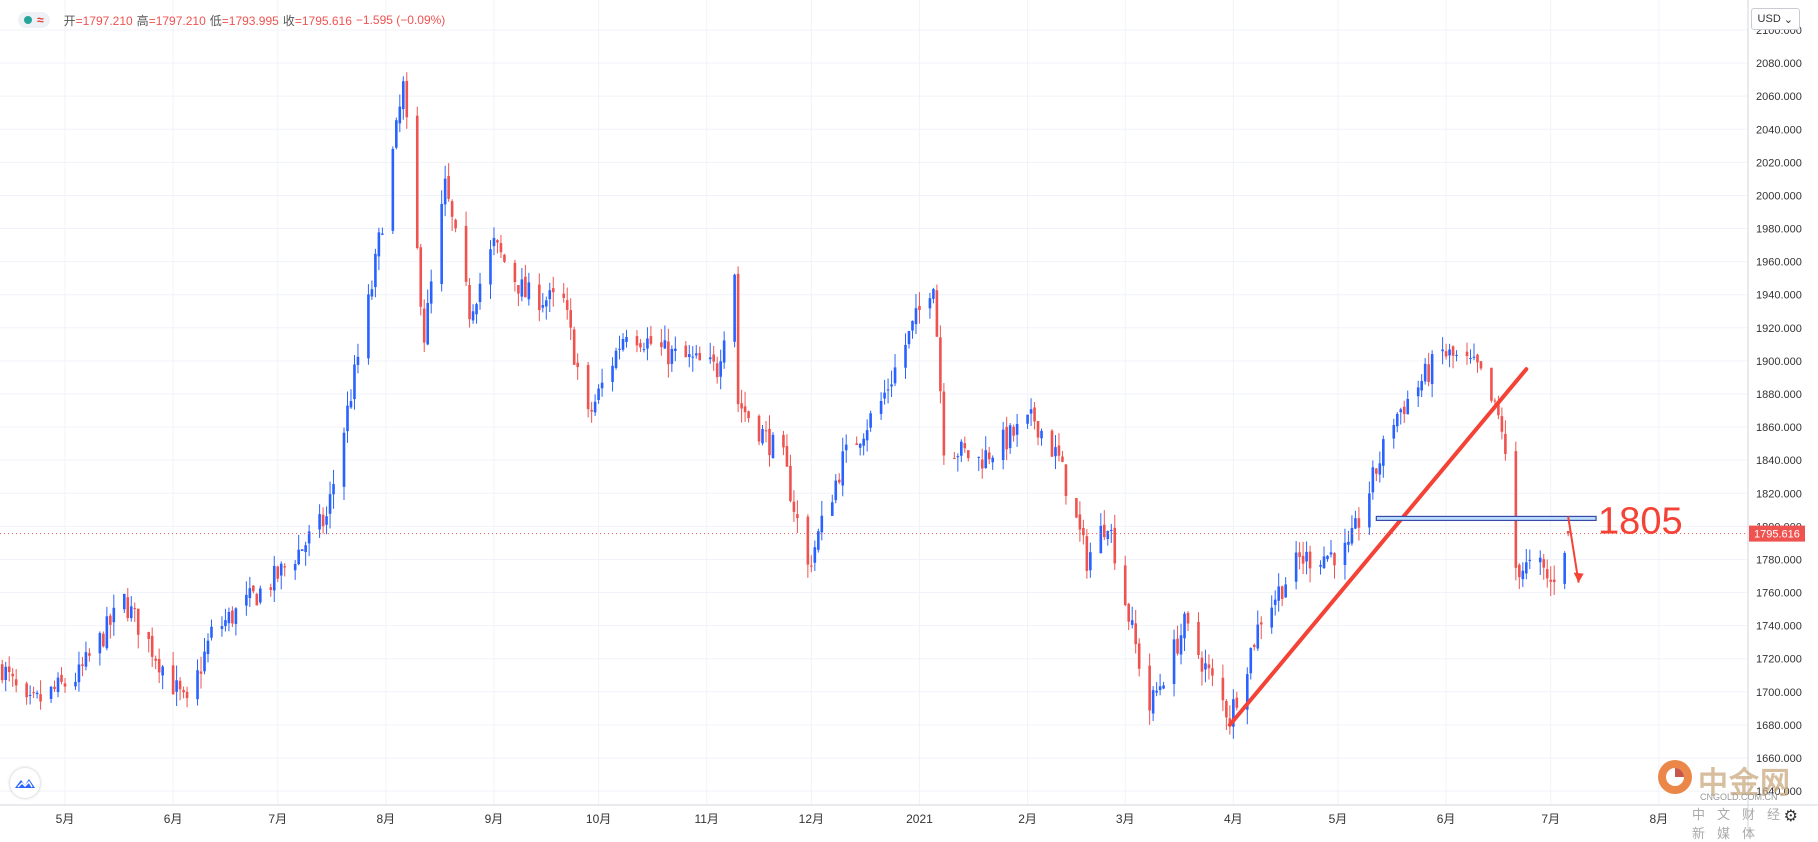  I want to click on gear-icon: ⚙, so click(1790, 816).